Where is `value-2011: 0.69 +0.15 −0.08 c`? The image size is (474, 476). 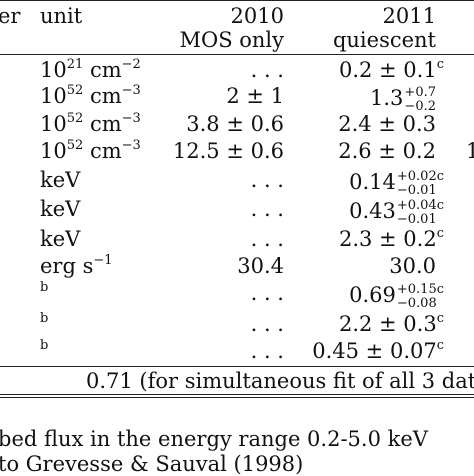
value-2011: 0.69 +0.15 −0.08 c is located at coordinates (396, 296).